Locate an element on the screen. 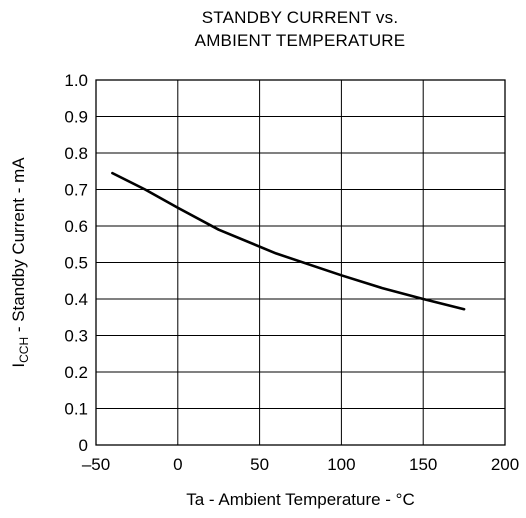 Image resolution: width=526 pixels, height=518 pixels. x-tick-label: 50 is located at coordinates (259, 464).